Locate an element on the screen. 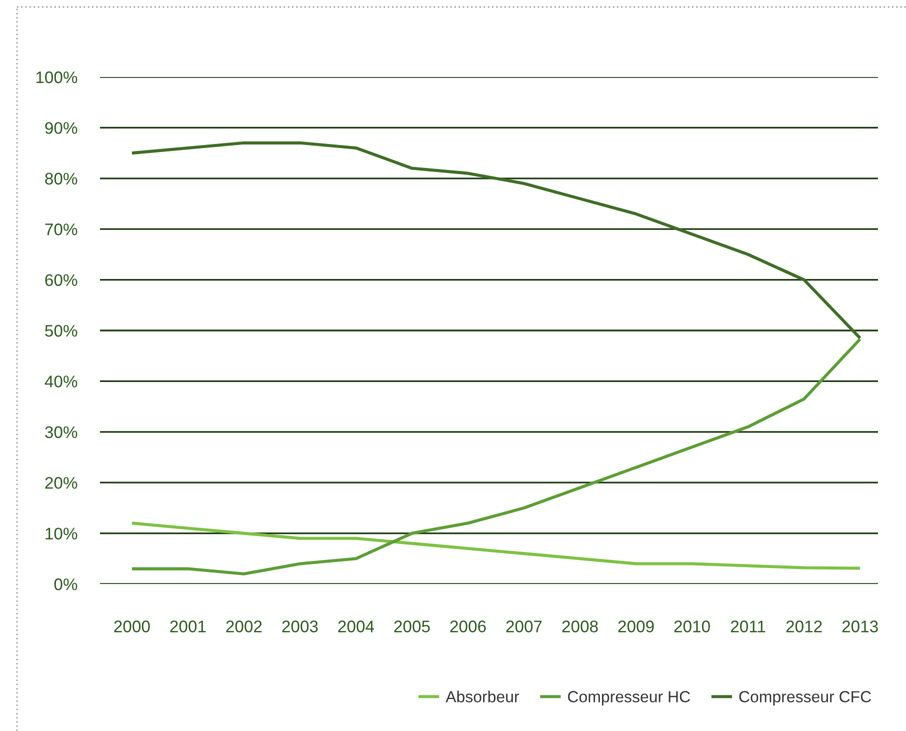 Image resolution: width=906 pixels, height=731 pixels. y-tick-label: 10% is located at coordinates (62, 534).